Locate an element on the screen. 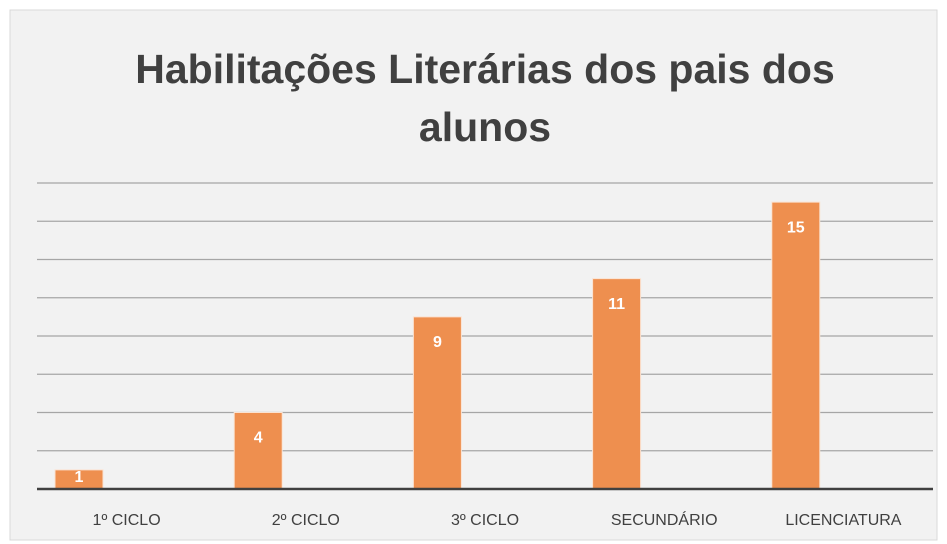 This screenshot has width=947, height=544. data-label: 11 is located at coordinates (616, 304).